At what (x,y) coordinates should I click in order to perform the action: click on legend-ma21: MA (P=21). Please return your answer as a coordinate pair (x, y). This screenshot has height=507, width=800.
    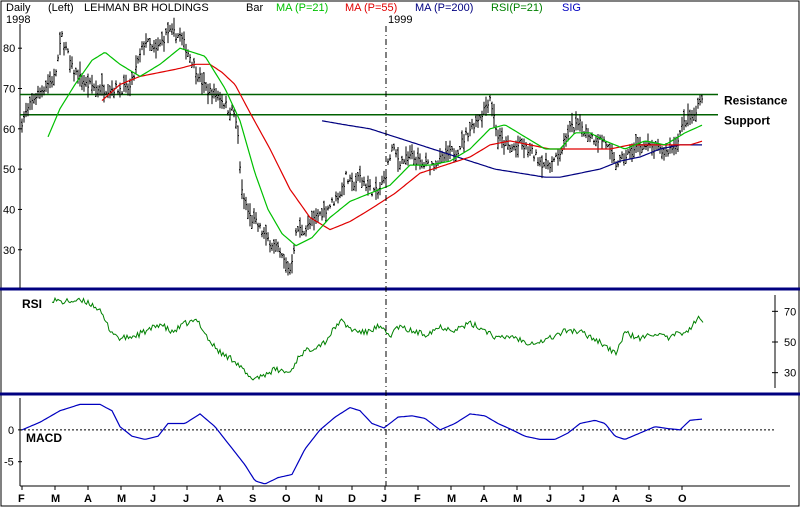
    Looking at the image, I should click on (302, 8).